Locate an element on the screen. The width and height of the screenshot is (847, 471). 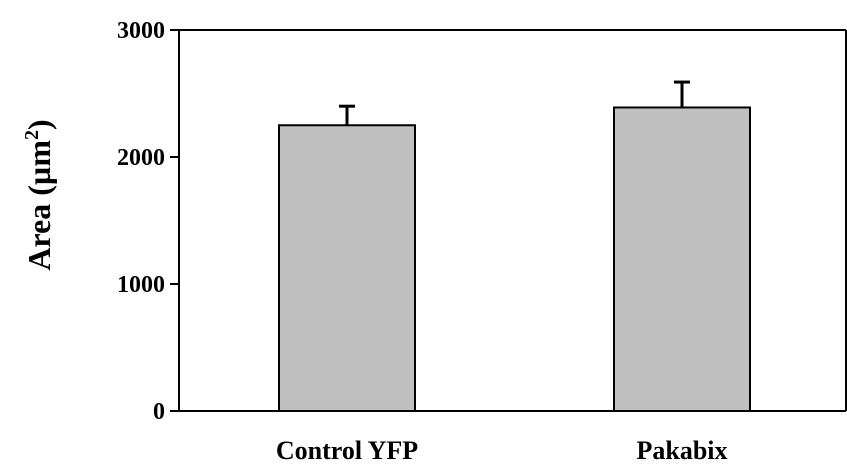
y-tick-label: 1000 is located at coordinates (141, 285).